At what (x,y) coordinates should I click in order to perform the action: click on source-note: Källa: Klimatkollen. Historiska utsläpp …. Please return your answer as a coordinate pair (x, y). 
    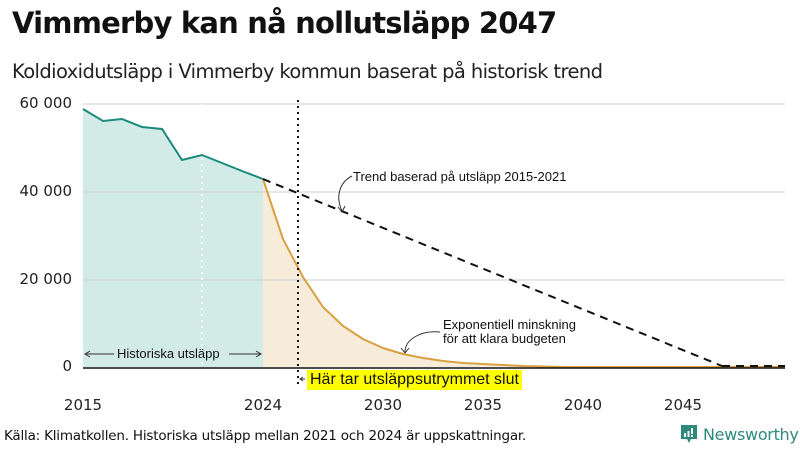
    Looking at the image, I should click on (265, 436).